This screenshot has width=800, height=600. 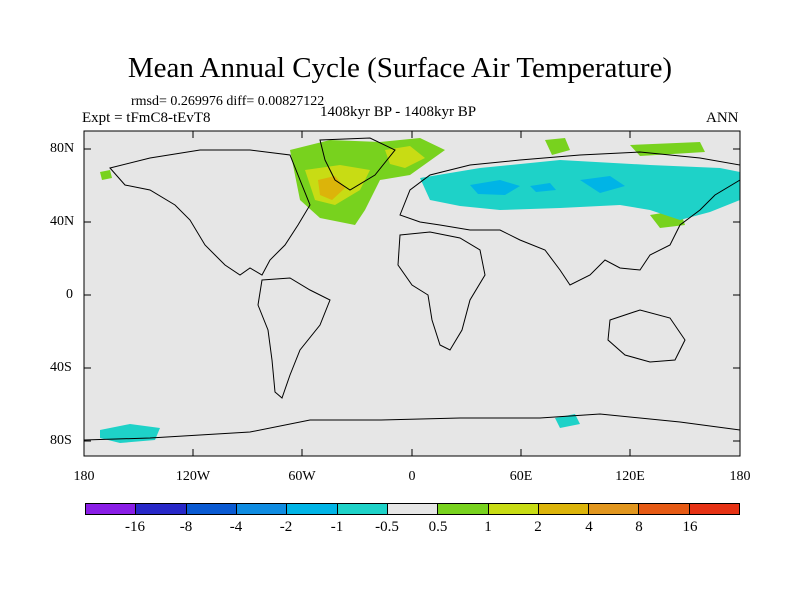 I want to click on lon-label-60w: 60W, so click(x=302, y=476).